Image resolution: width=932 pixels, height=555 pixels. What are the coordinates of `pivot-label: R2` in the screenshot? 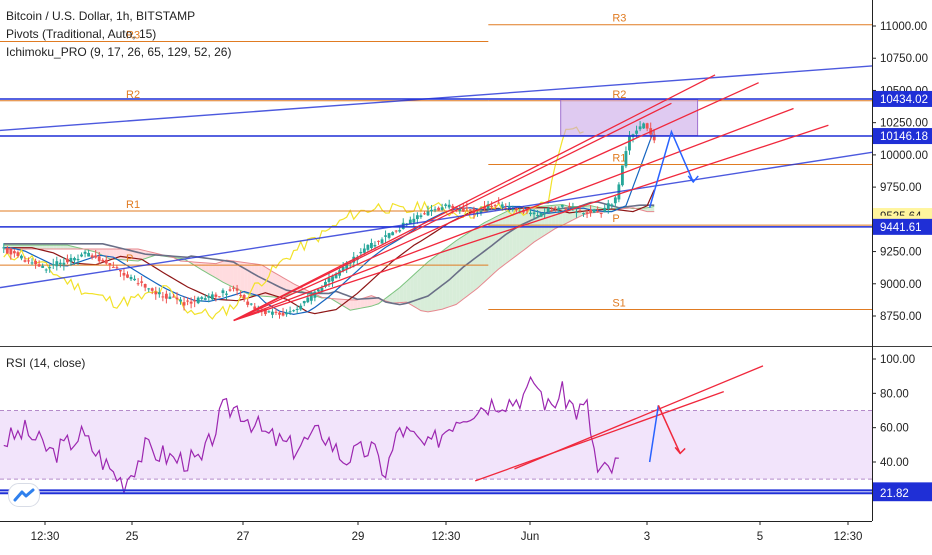 It's located at (619, 95).